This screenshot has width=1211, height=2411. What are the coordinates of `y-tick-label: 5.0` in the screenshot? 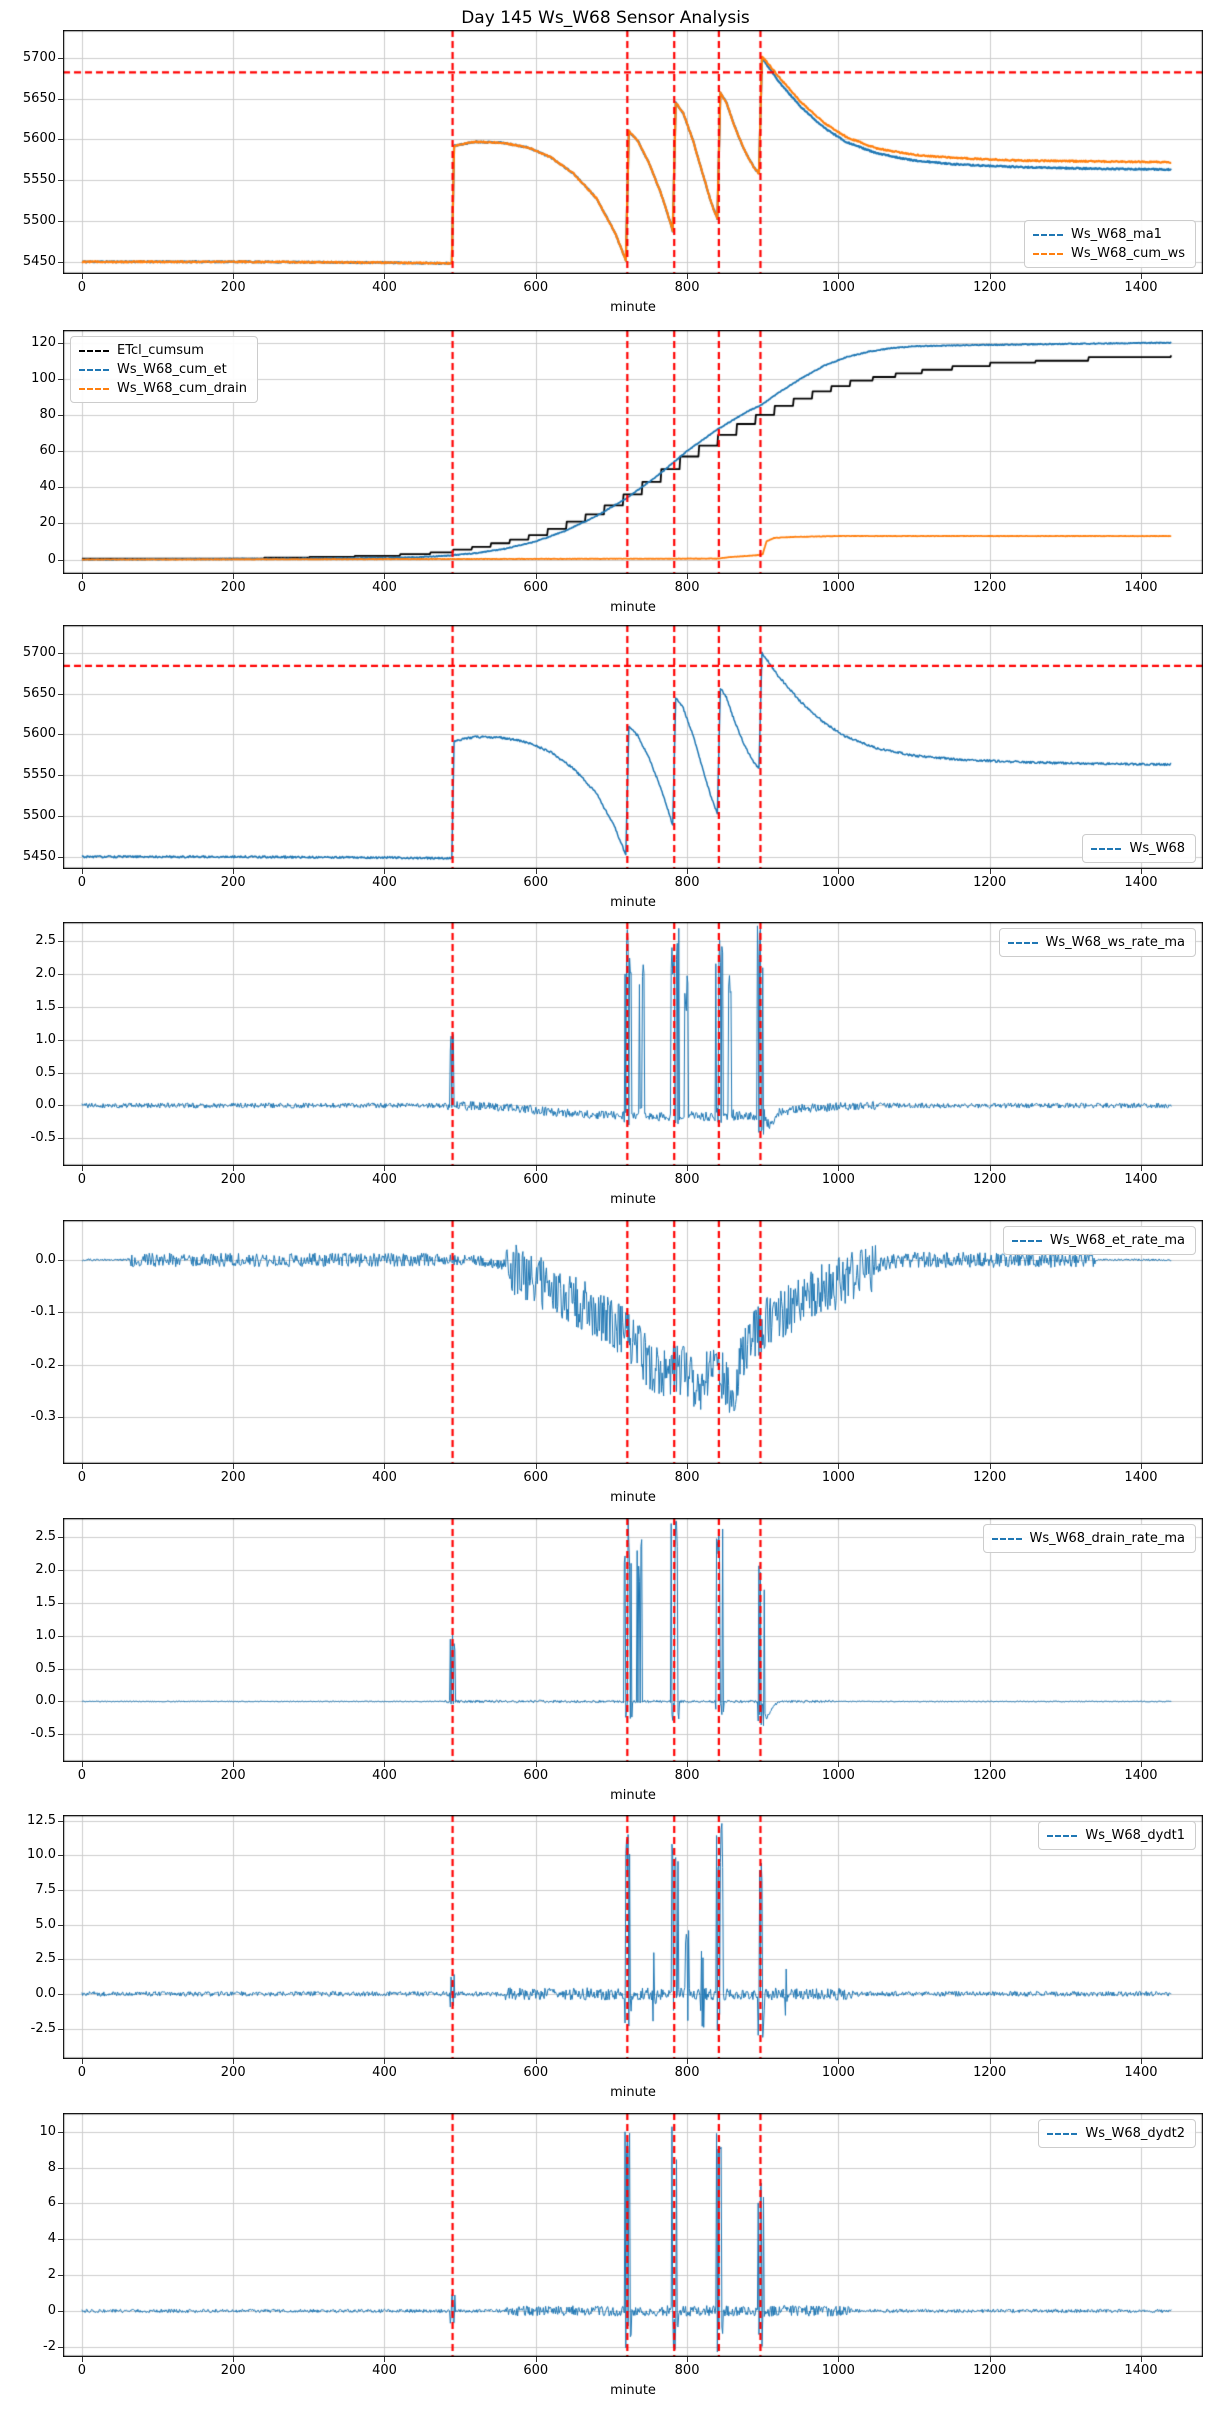 It's located at (45, 1924).